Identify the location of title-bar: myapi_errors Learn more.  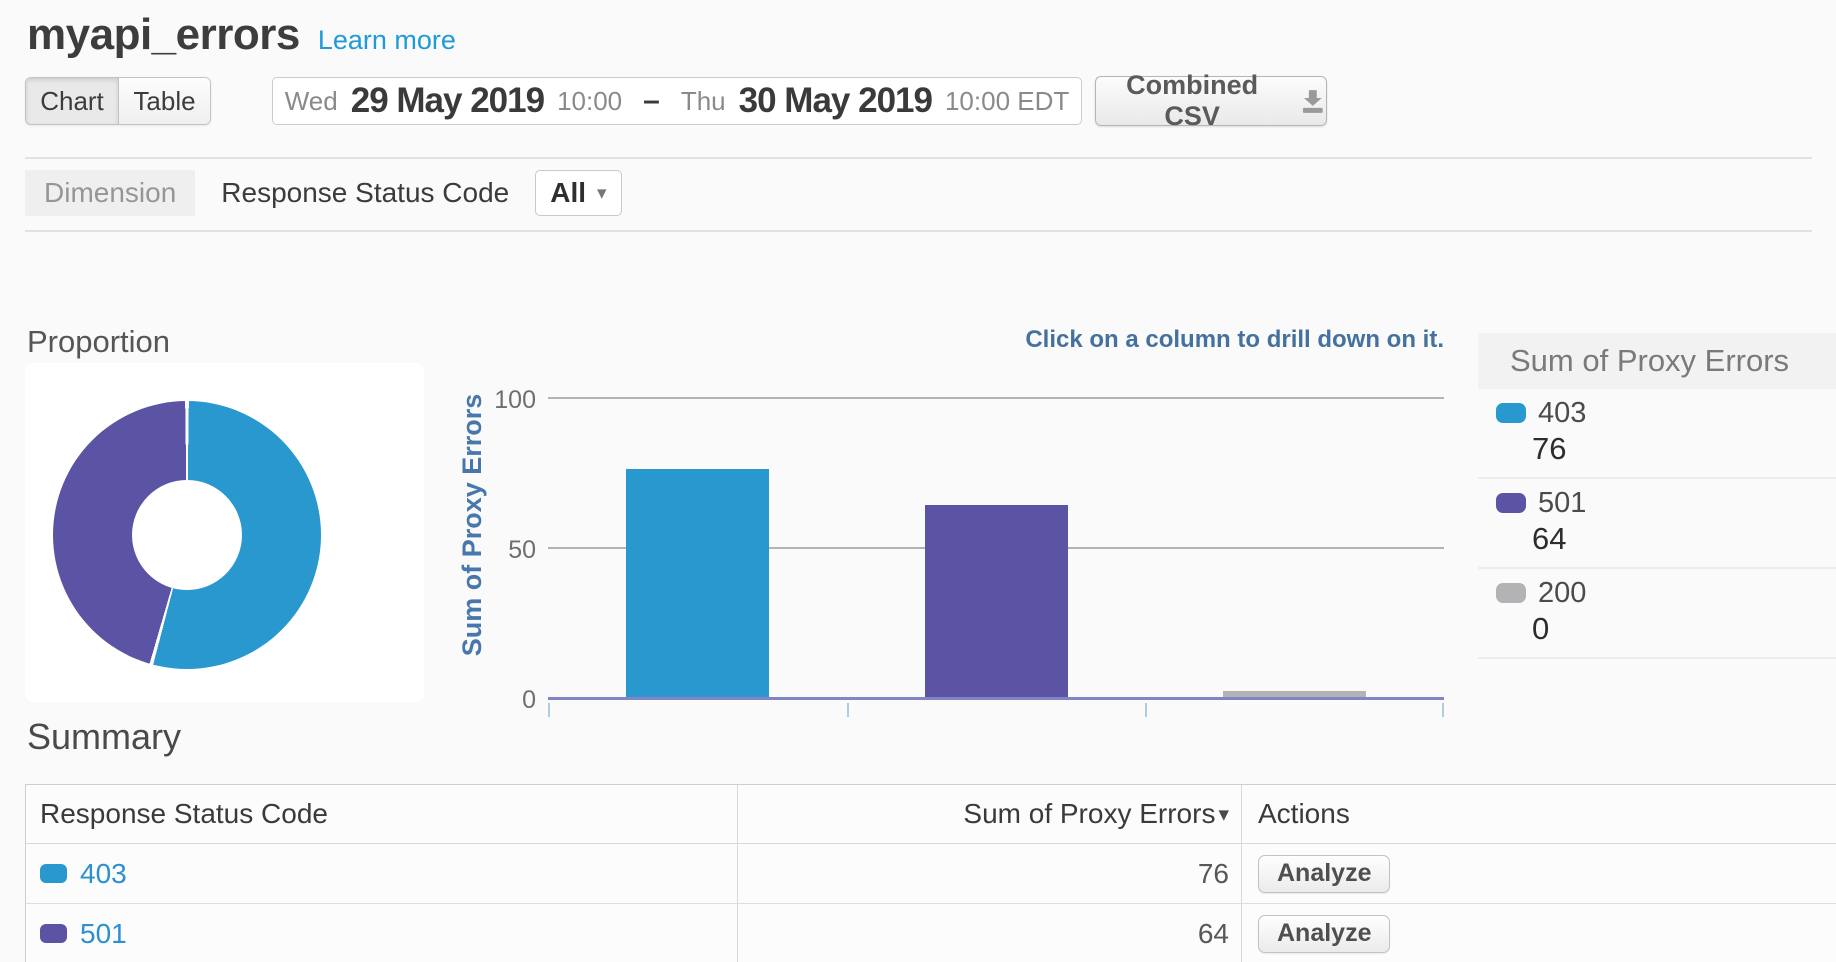
(241, 35).